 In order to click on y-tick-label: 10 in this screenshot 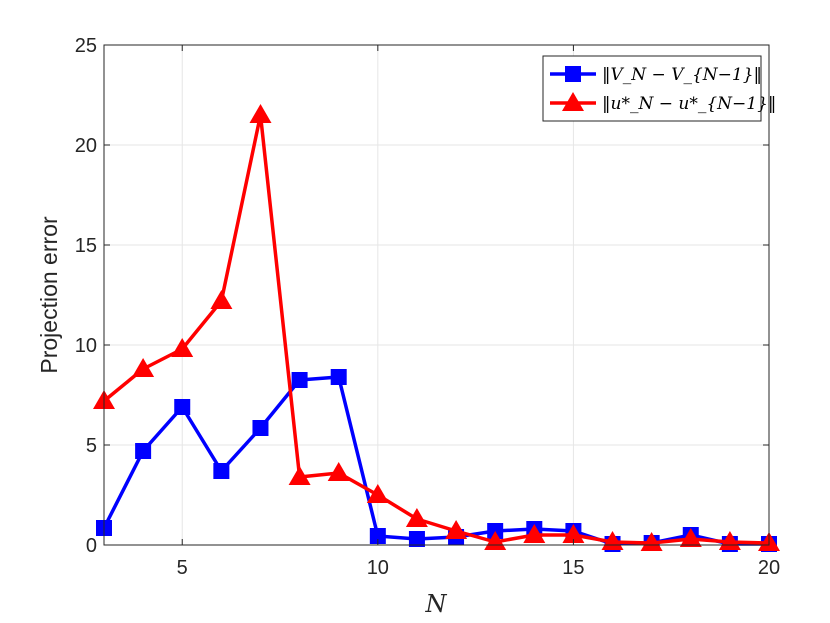, I will do `click(86, 346)`.